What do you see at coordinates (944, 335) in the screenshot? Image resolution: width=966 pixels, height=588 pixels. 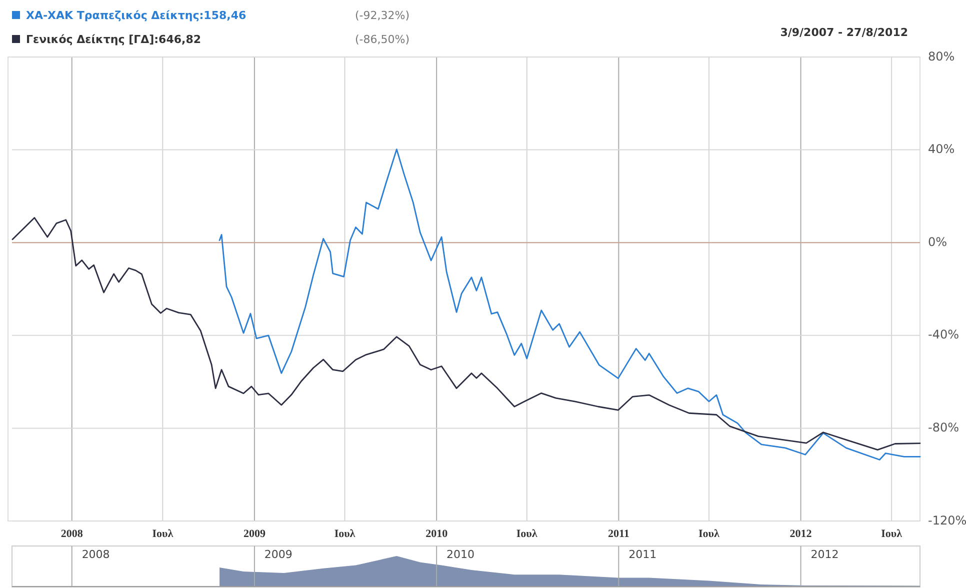 I see `y-tick-label: -40%` at bounding box center [944, 335].